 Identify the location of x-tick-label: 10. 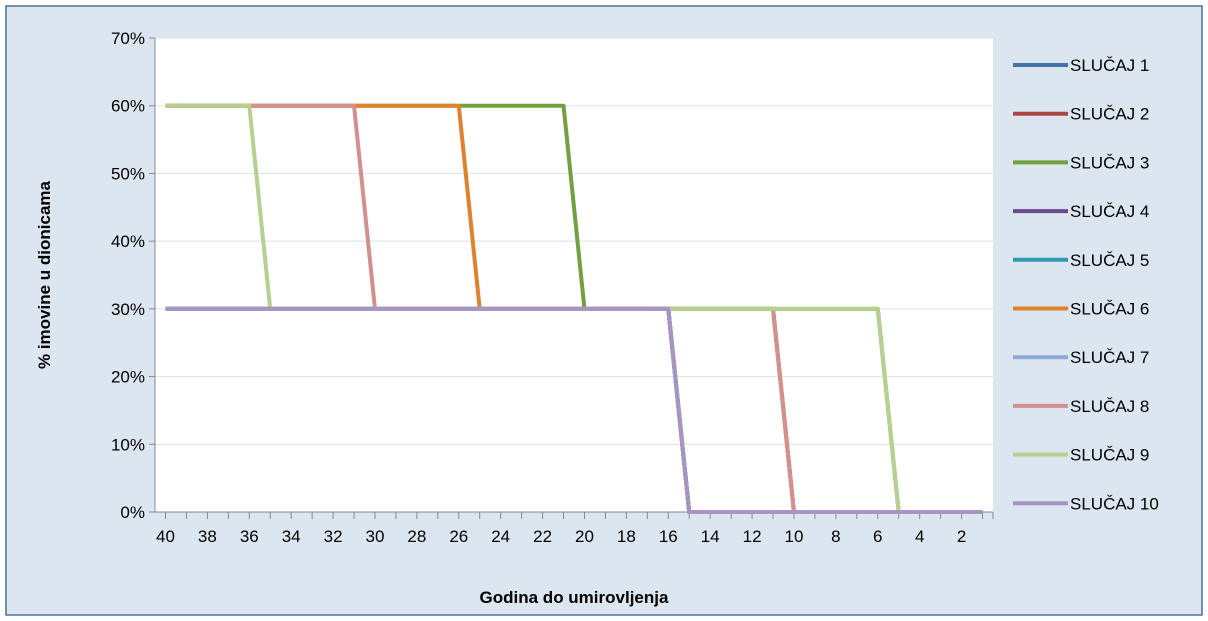
(794, 536).